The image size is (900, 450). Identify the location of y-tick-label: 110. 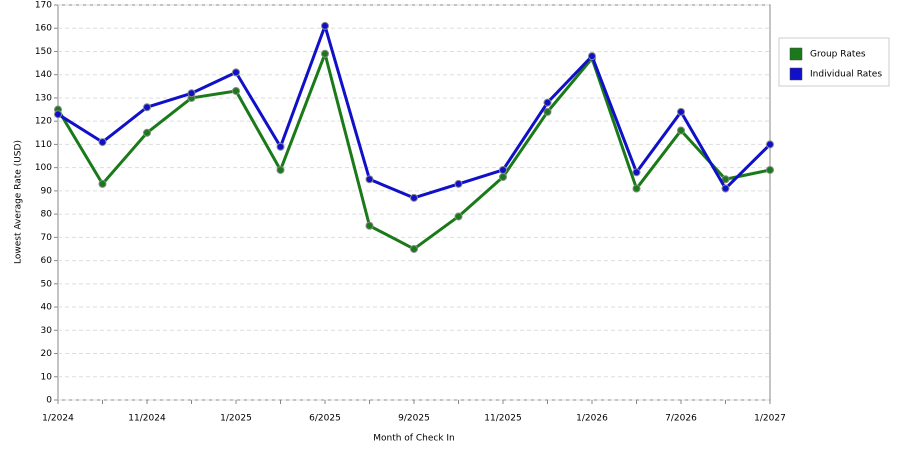
(43, 145).